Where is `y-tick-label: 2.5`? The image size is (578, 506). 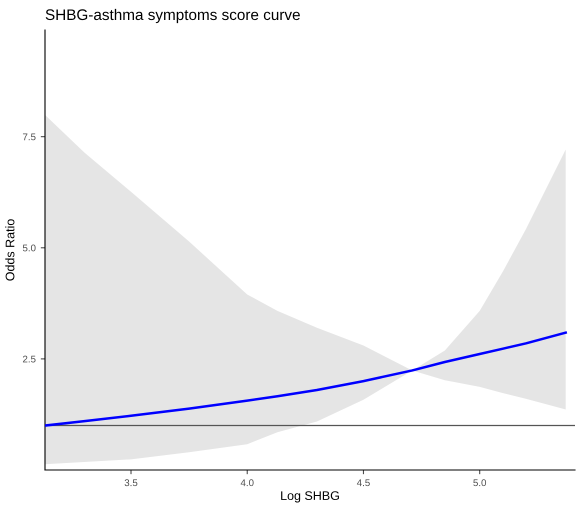 y-tick-label: 2.5 is located at coordinates (29, 359).